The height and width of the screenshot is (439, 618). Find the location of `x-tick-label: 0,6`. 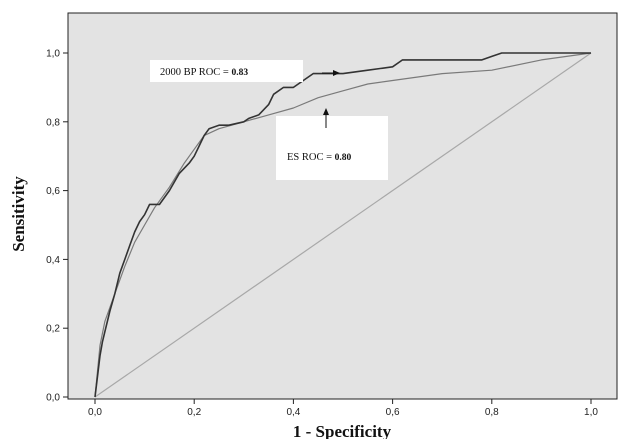

x-tick-label: 0,6 is located at coordinates (393, 412).